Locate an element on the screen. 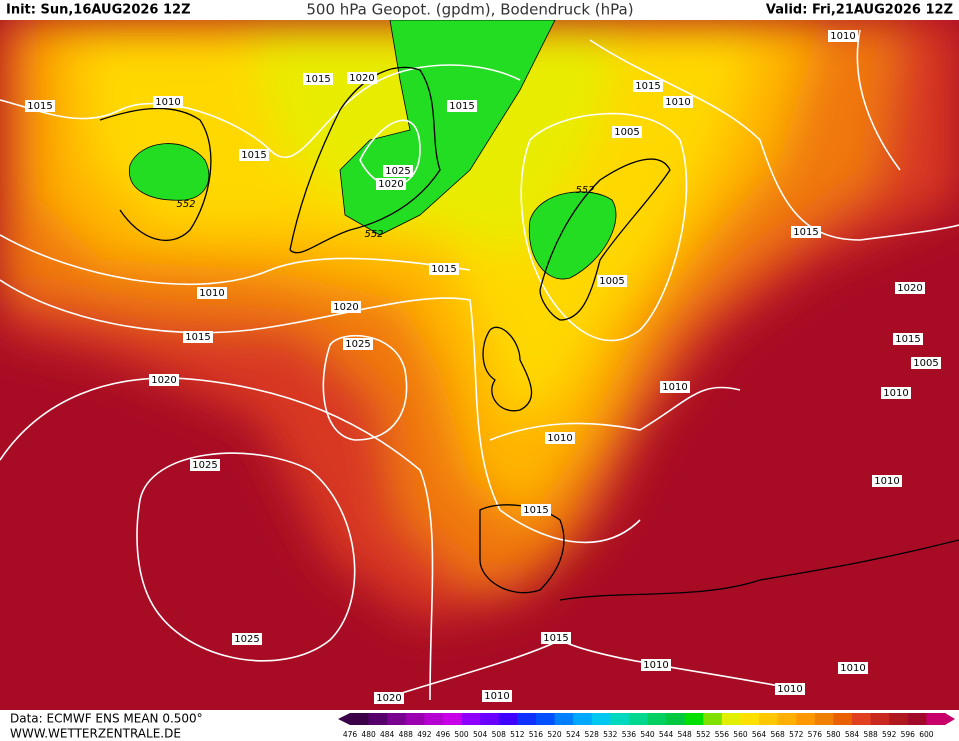 The image size is (959, 741). colorbar-label: 600 is located at coordinates (926, 734).